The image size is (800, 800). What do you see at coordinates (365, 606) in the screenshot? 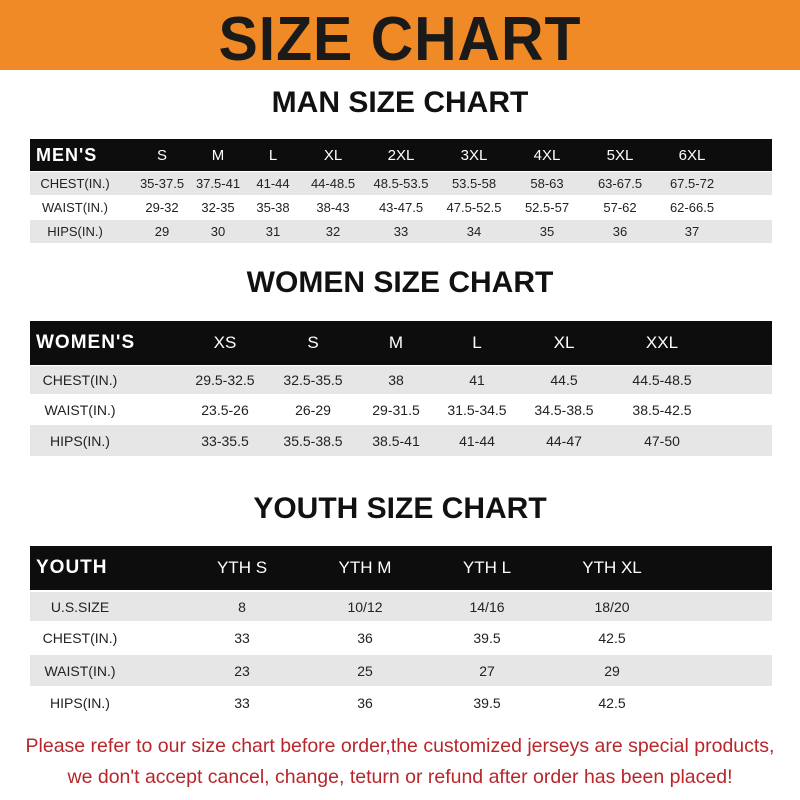
I see `measurement-cell: 10/12` at bounding box center [365, 606].